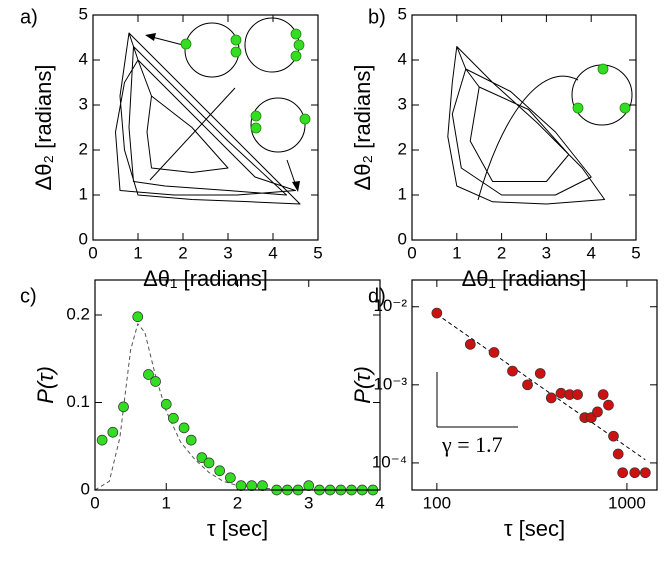 This screenshot has height=562, width=664. What do you see at coordinates (78, 401) in the screenshot?
I see `y-tick-label: 0.1` at bounding box center [78, 401].